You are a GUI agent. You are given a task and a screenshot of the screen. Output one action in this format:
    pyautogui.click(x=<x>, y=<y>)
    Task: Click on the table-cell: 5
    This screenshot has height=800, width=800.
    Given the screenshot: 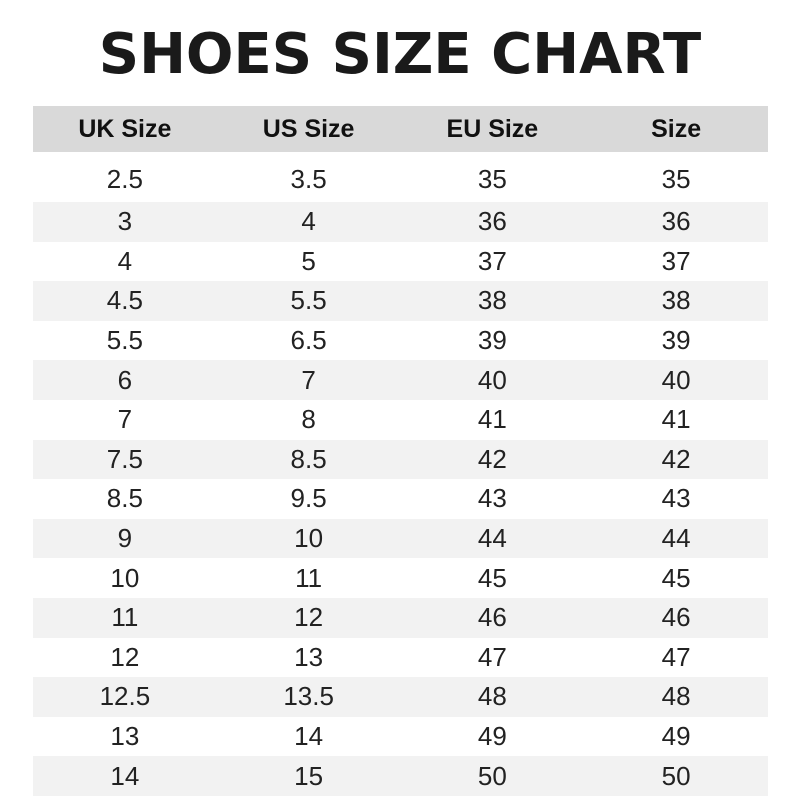 What is the action you would take?
    pyautogui.click(x=308, y=260)
    